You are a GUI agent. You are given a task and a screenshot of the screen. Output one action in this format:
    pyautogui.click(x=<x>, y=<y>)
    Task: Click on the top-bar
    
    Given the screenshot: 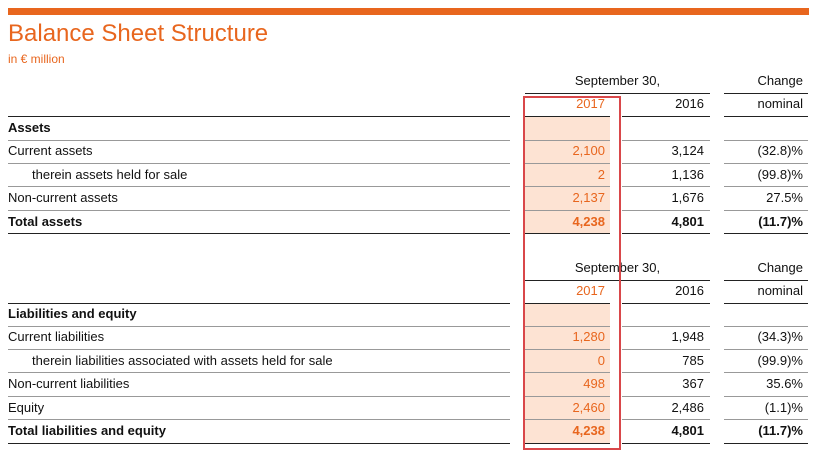 What is the action you would take?
    pyautogui.click(x=408, y=11)
    